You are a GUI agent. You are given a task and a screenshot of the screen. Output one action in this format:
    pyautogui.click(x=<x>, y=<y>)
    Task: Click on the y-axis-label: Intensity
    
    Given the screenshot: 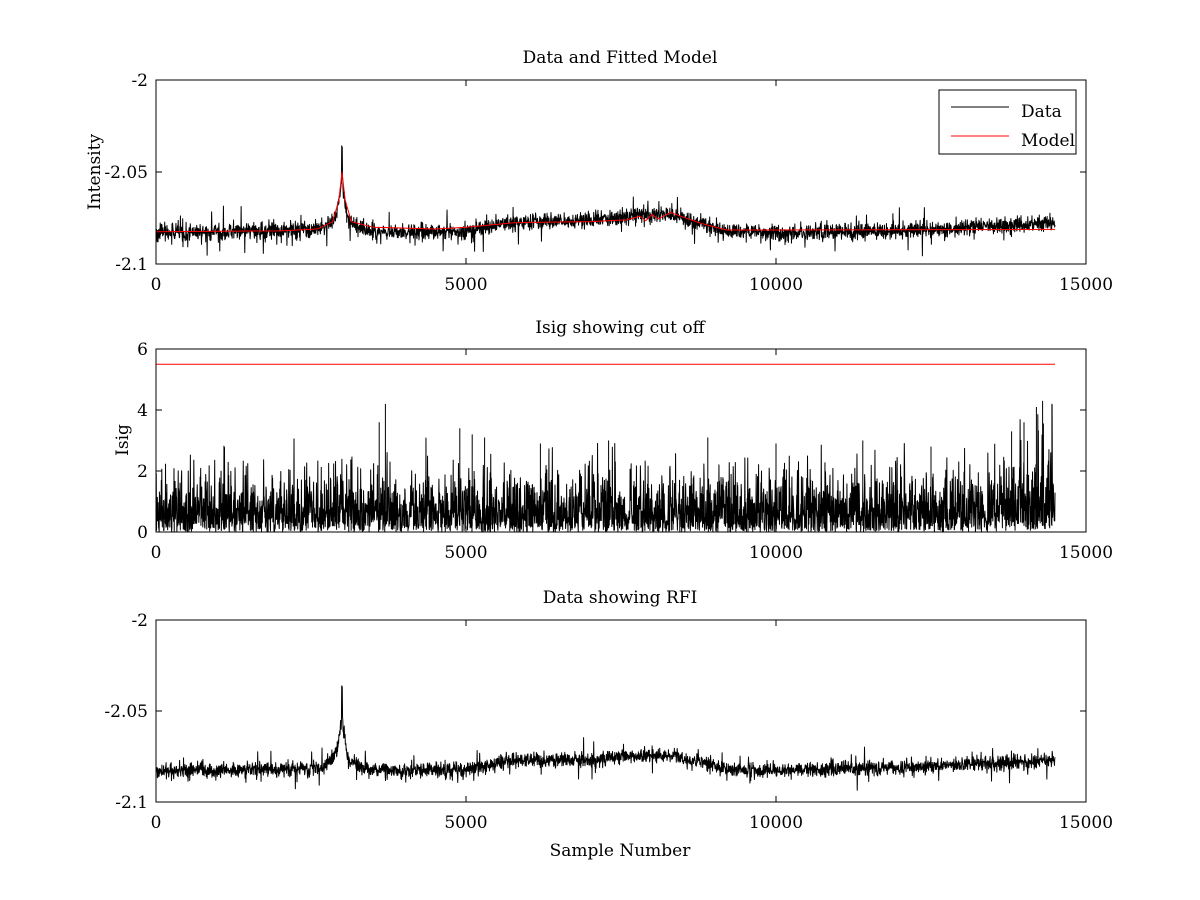 What is the action you would take?
    pyautogui.click(x=95, y=172)
    